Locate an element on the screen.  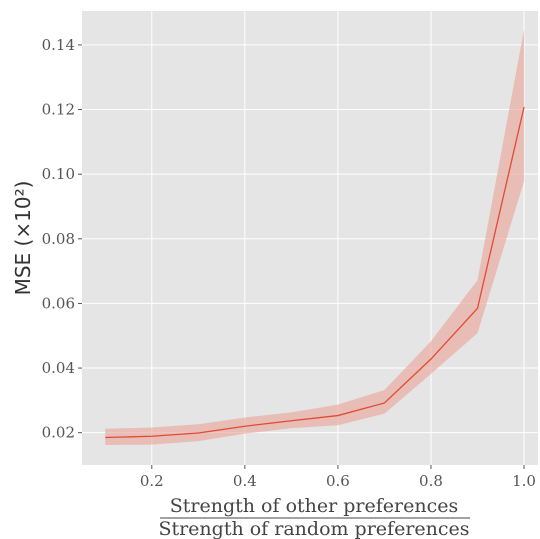
x-axis-ticks: 0.2 0.4 0.6 0.8 1.0 is located at coordinates (338, 477).